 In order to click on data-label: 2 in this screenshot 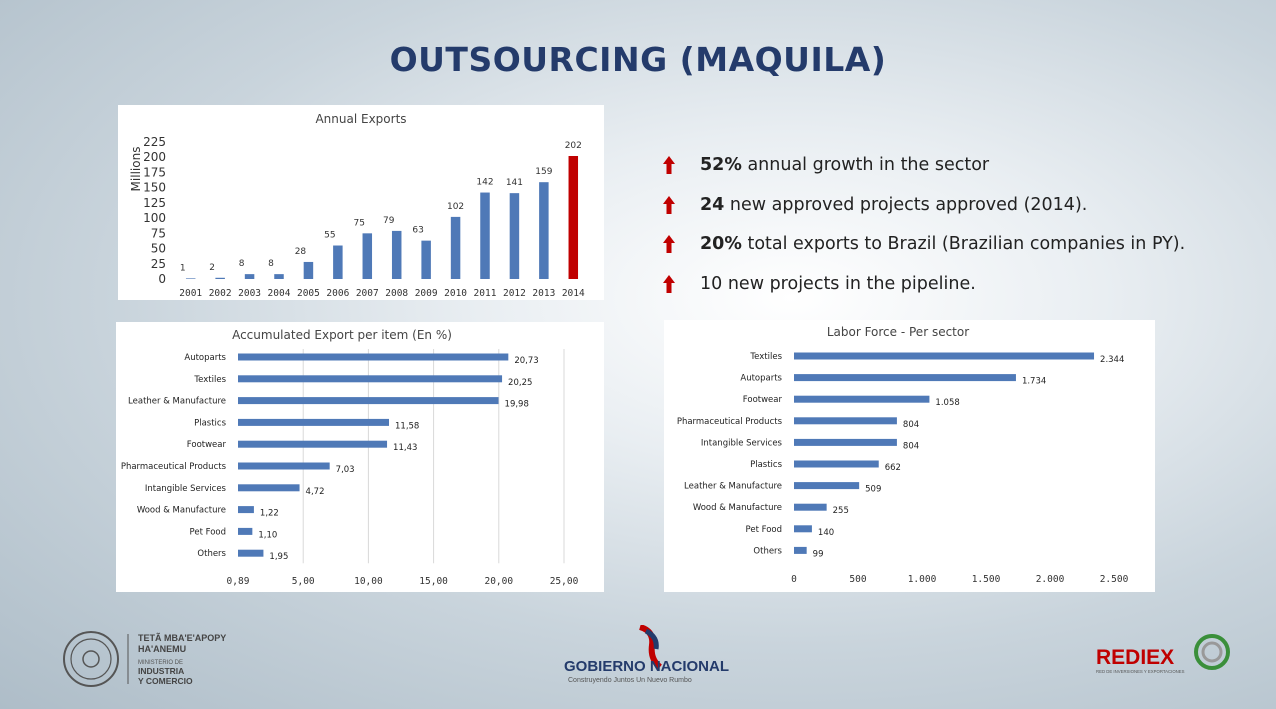, I will do `click(212, 268)`.